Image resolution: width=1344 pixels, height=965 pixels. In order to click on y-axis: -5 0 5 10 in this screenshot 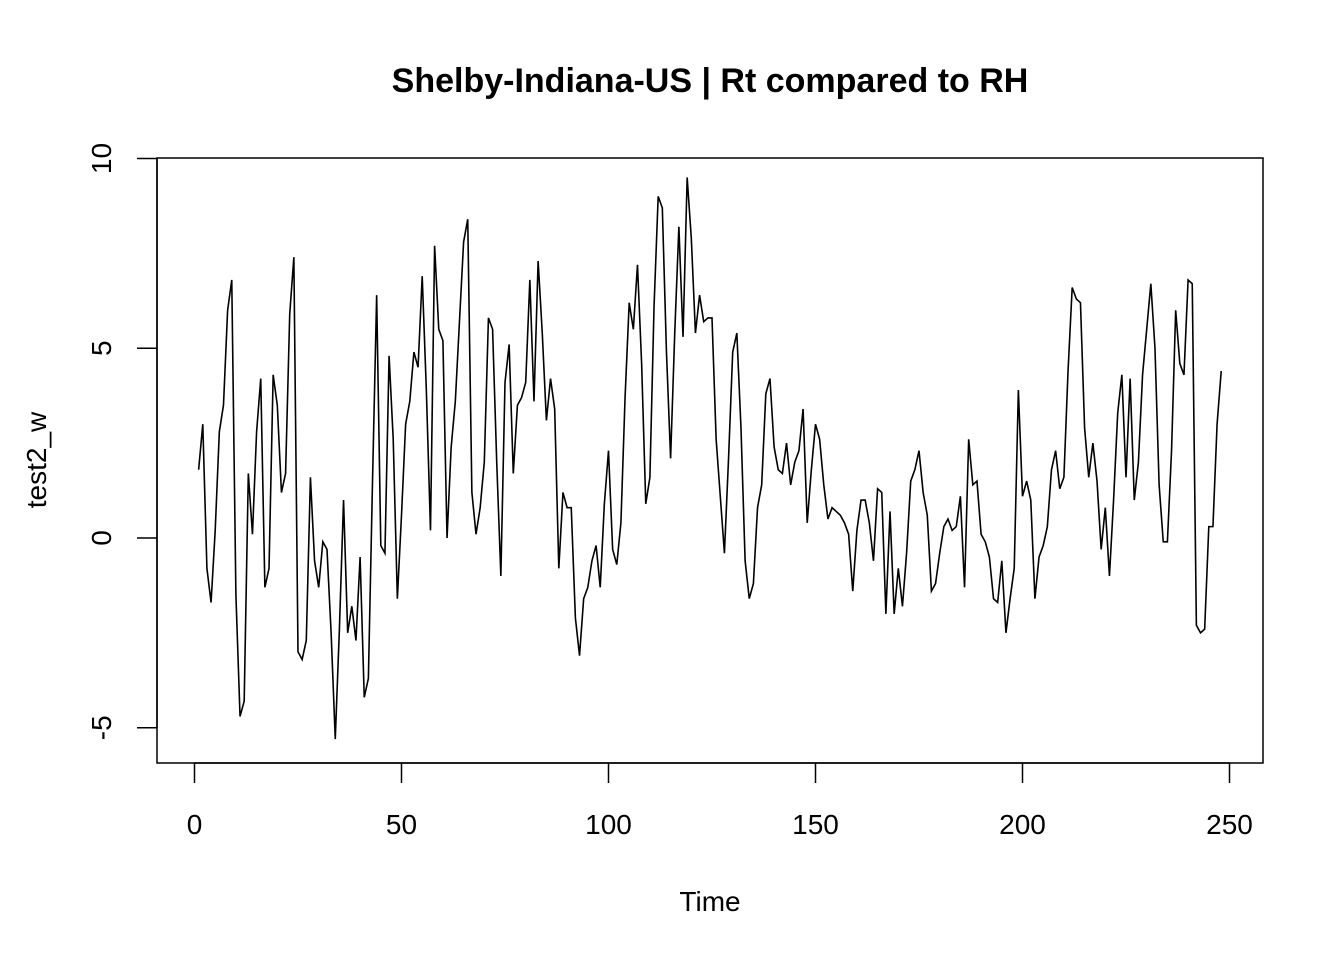, I will do `click(122, 441)`.